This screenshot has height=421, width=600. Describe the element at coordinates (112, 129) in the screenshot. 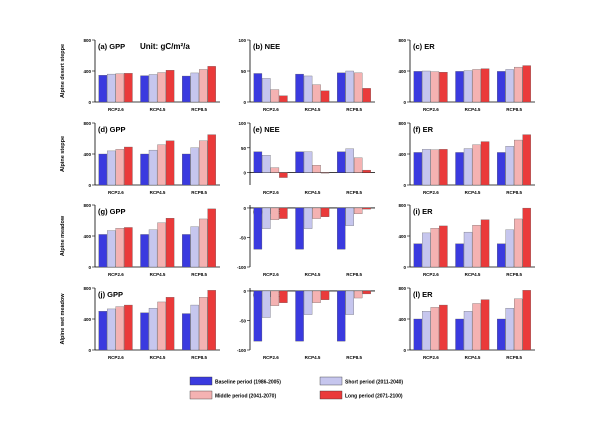

I see `panel-title: (d) GPP` at that location.